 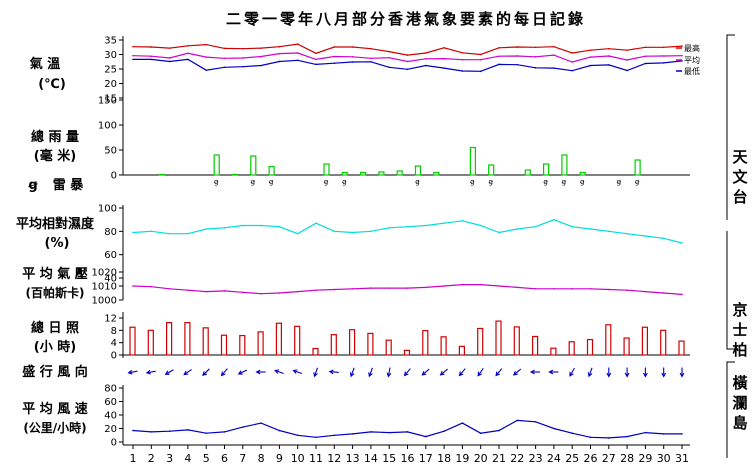 I want to click on wind-speed-tick-label: 60, so click(x=110, y=402).